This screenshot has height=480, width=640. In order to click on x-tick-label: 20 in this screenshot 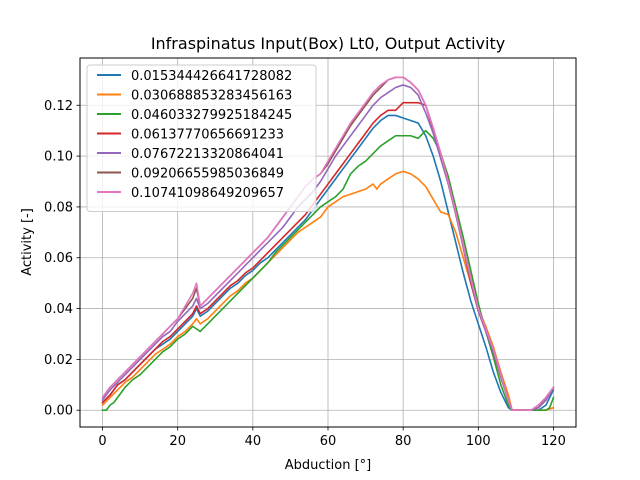, I will do `click(177, 441)`.